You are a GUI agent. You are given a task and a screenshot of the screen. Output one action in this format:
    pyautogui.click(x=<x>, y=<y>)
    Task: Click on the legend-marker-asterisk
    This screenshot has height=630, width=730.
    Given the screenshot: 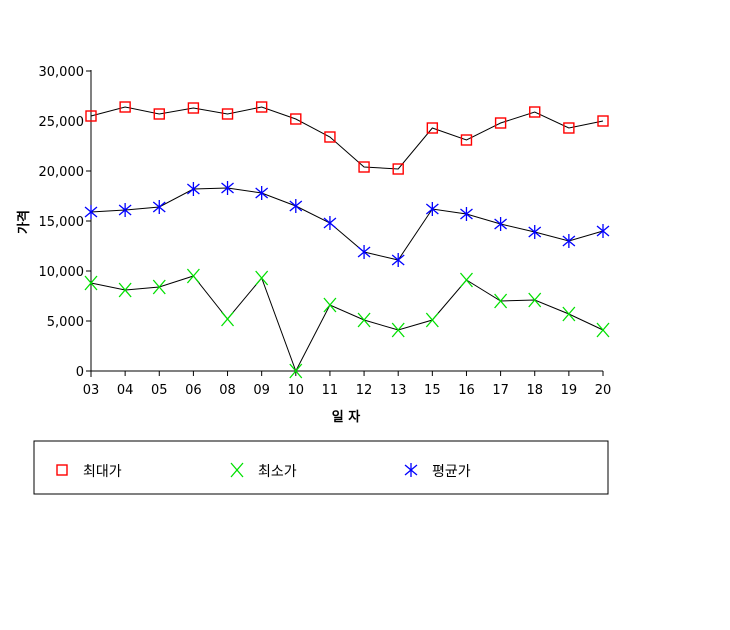 What is the action you would take?
    pyautogui.click(x=411, y=470)
    